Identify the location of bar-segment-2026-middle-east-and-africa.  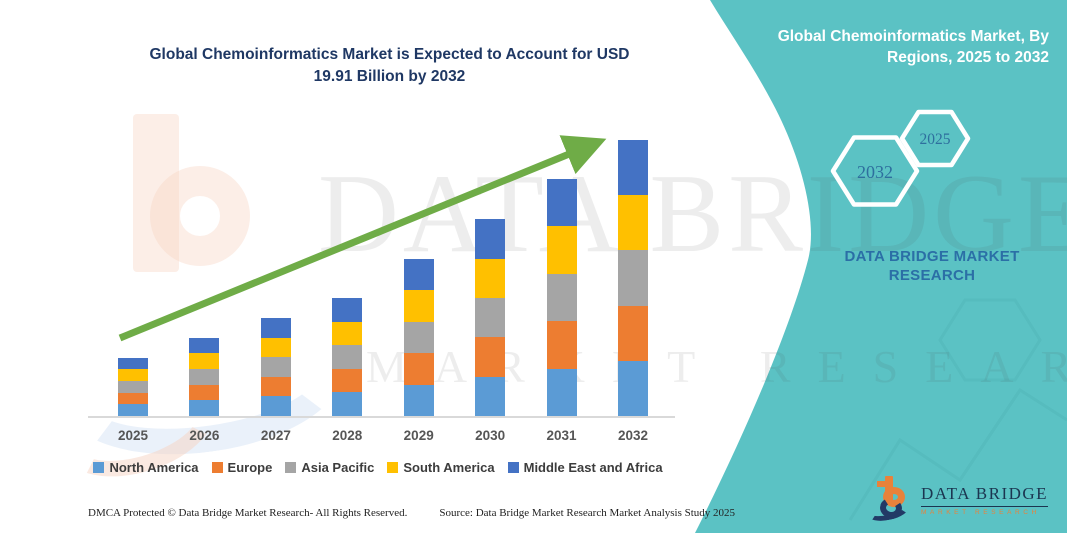
(204, 345).